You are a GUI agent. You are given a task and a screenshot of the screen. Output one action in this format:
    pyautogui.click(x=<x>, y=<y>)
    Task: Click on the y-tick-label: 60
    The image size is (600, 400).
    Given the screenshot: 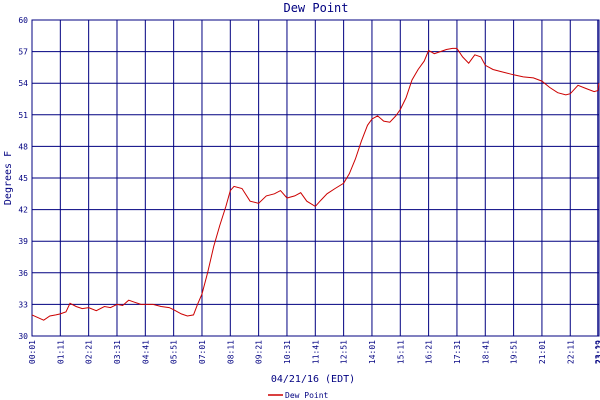 What is the action you would take?
    pyautogui.click(x=23, y=20)
    